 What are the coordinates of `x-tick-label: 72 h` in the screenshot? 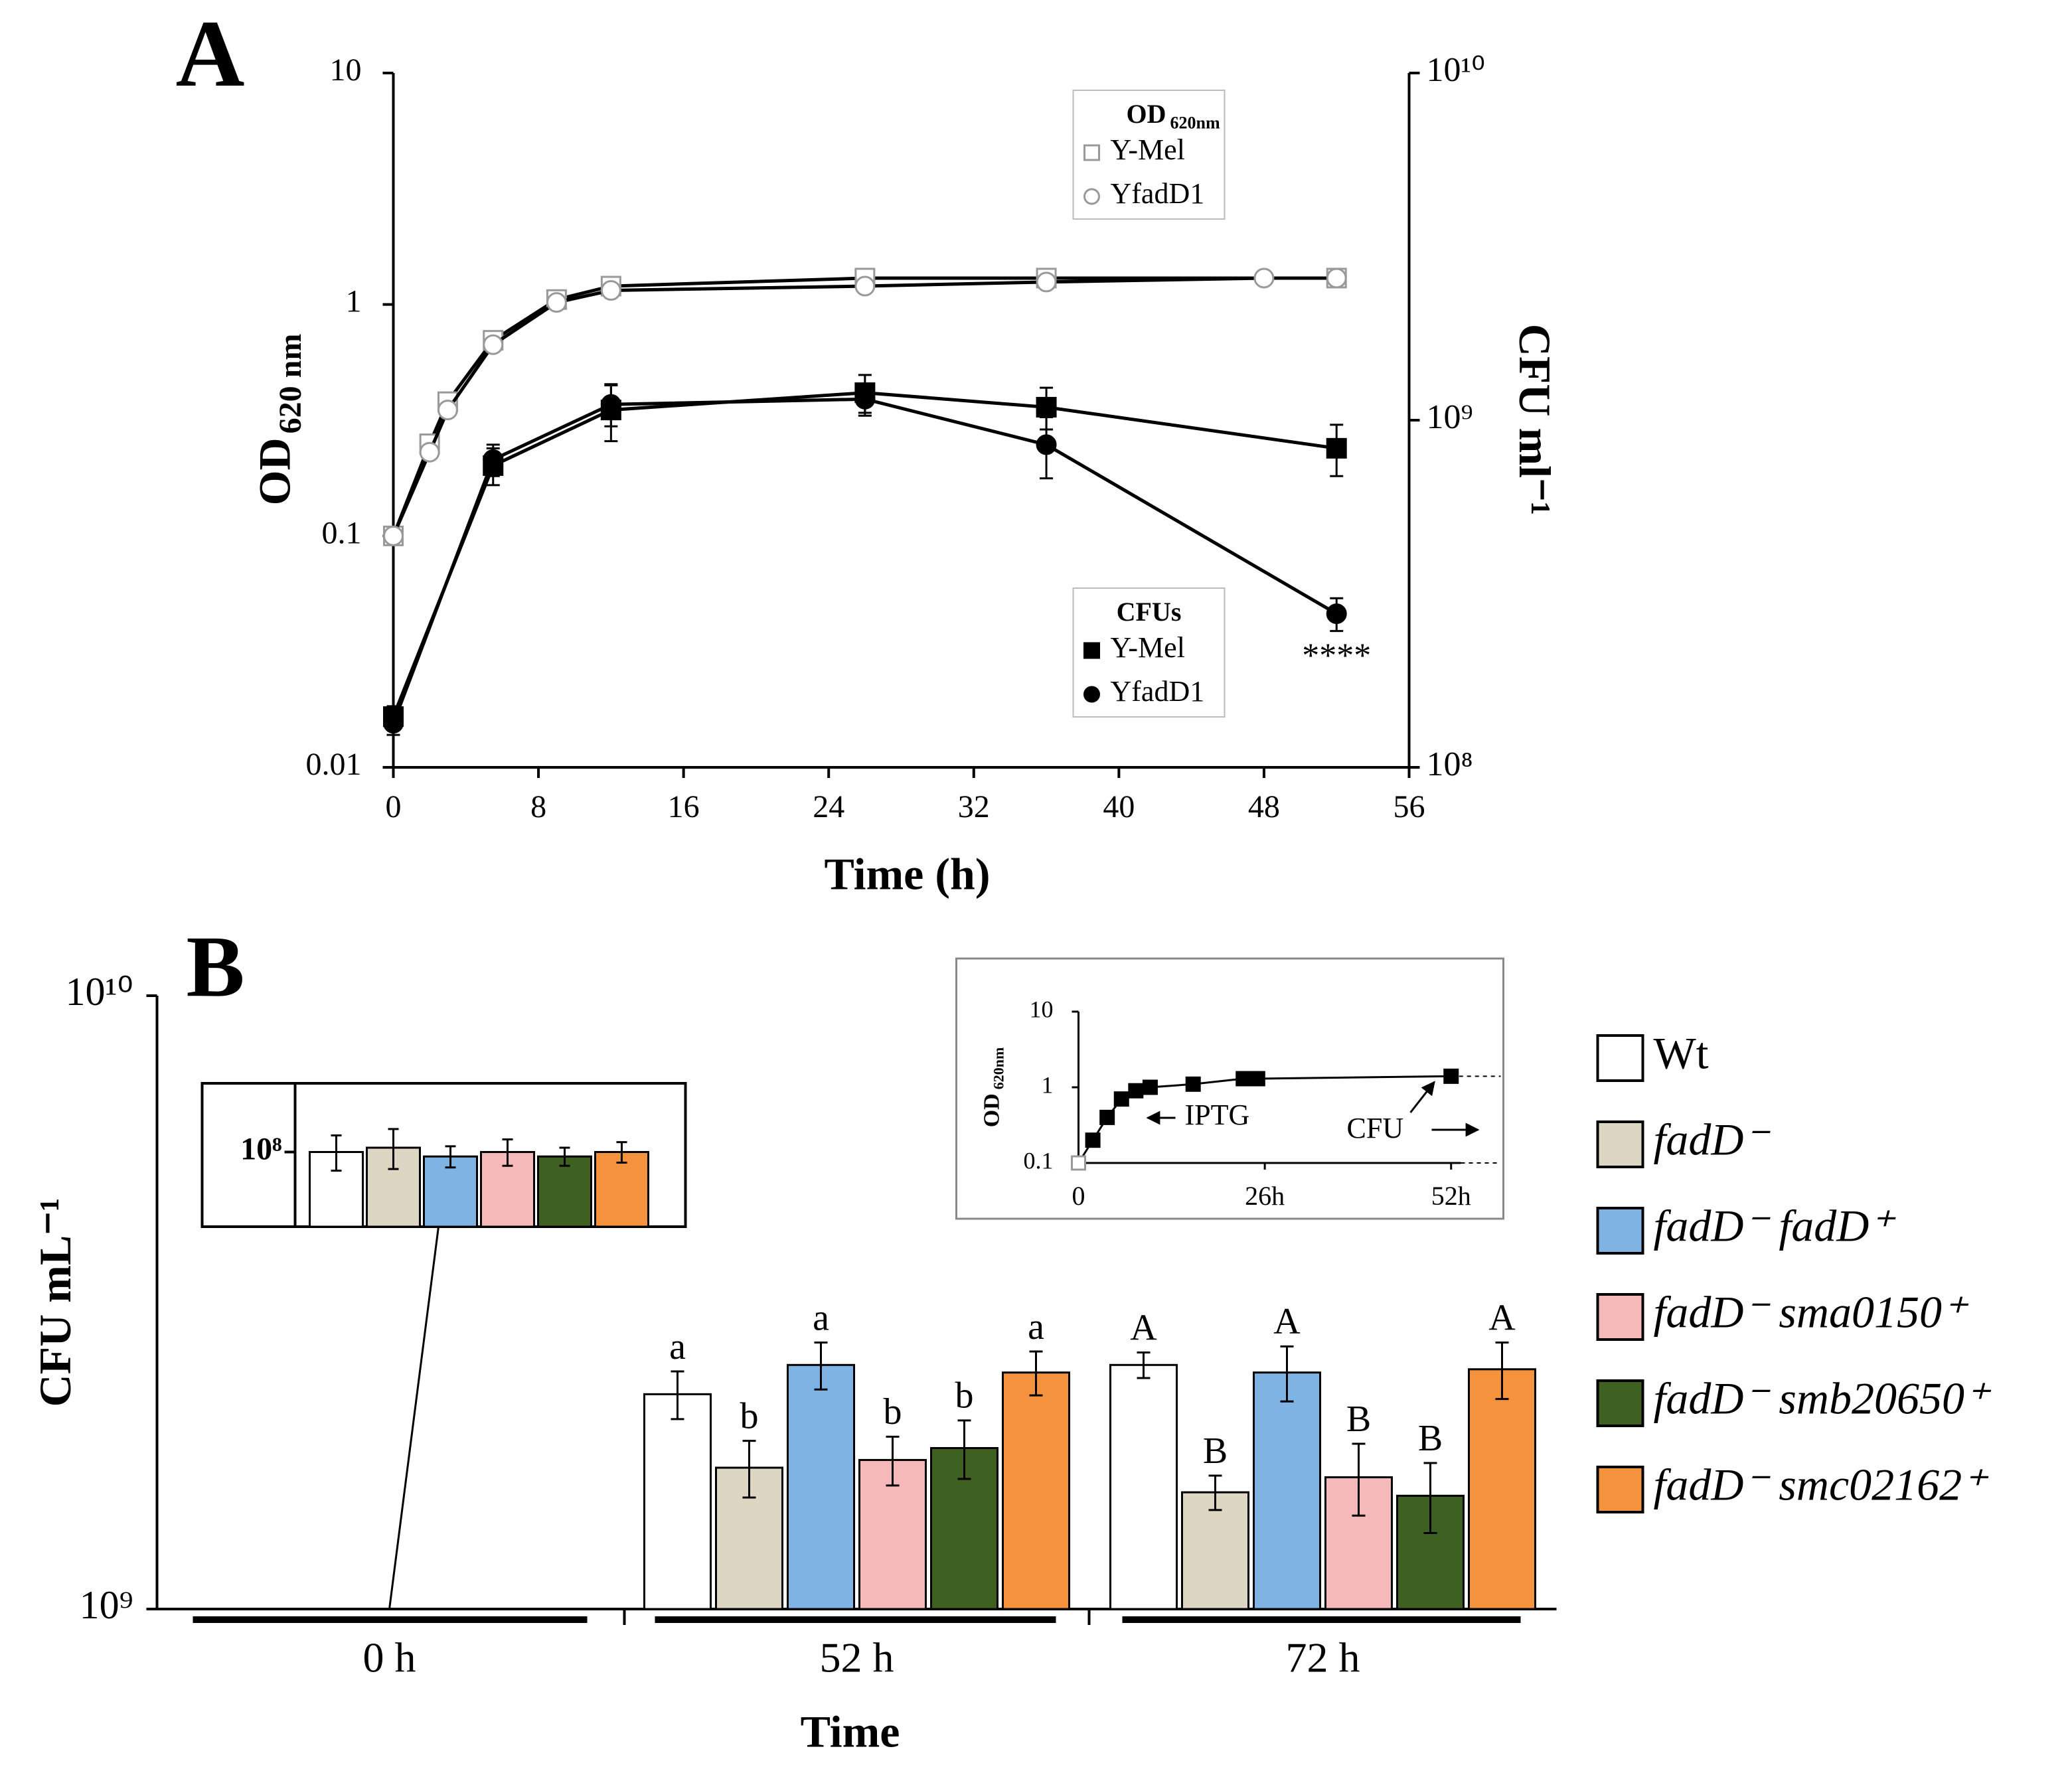 It's located at (1323, 1658).